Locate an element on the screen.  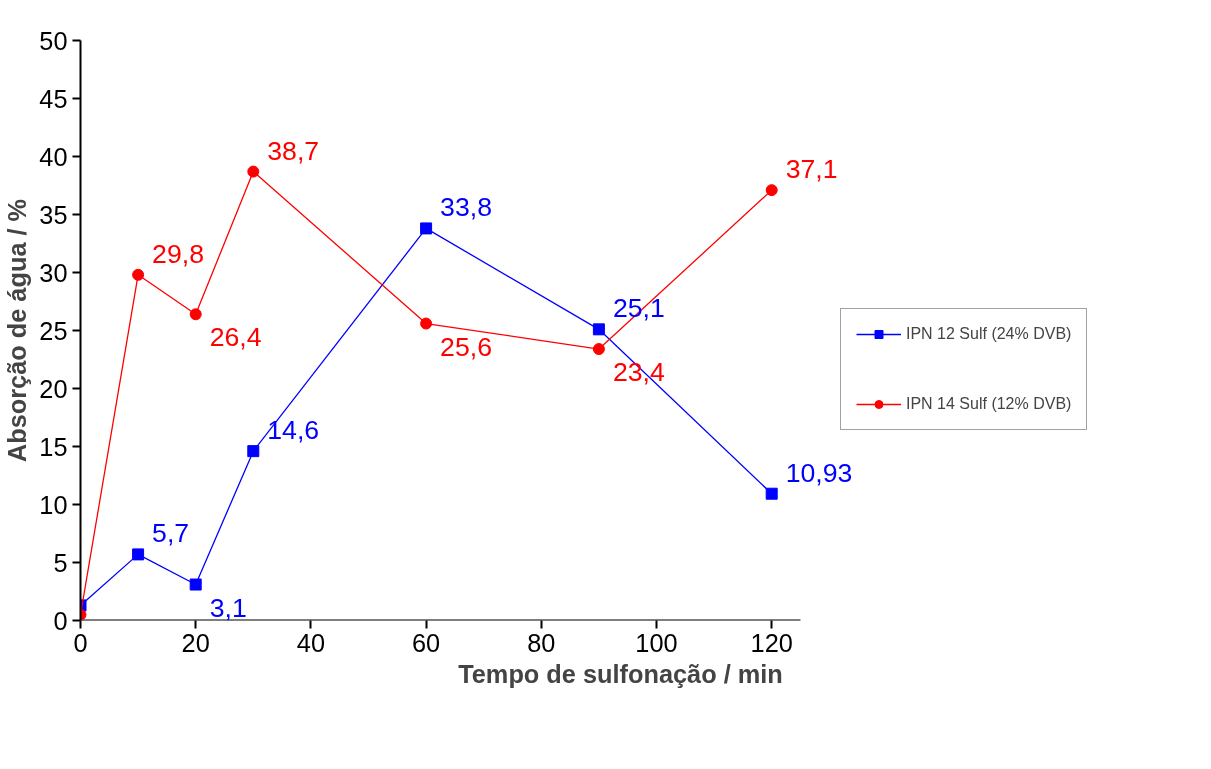
x-tick-label: 40 is located at coordinates (310, 642).